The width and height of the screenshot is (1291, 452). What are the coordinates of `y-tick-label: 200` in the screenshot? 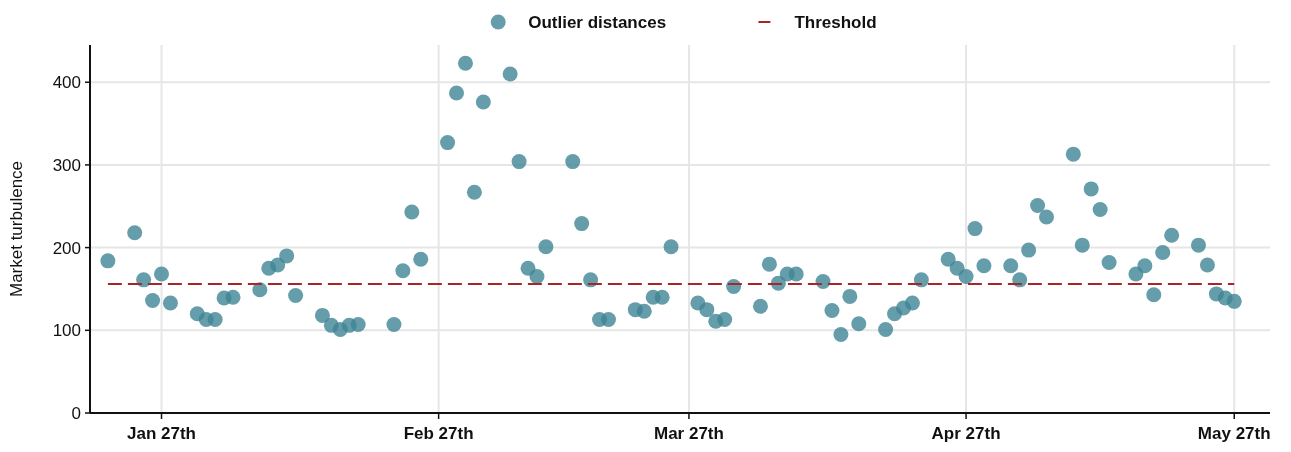 It's located at (66, 248).